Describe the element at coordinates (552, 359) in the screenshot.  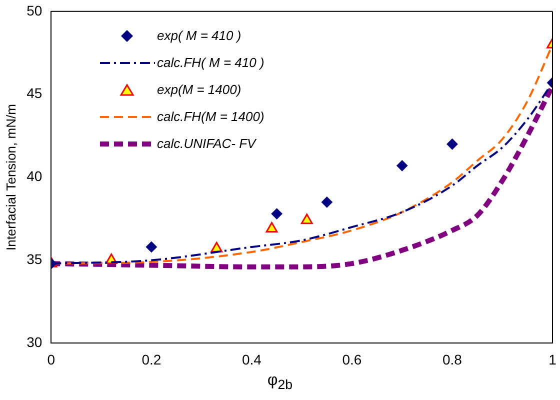
I see `x-tick-label: 1` at that location.